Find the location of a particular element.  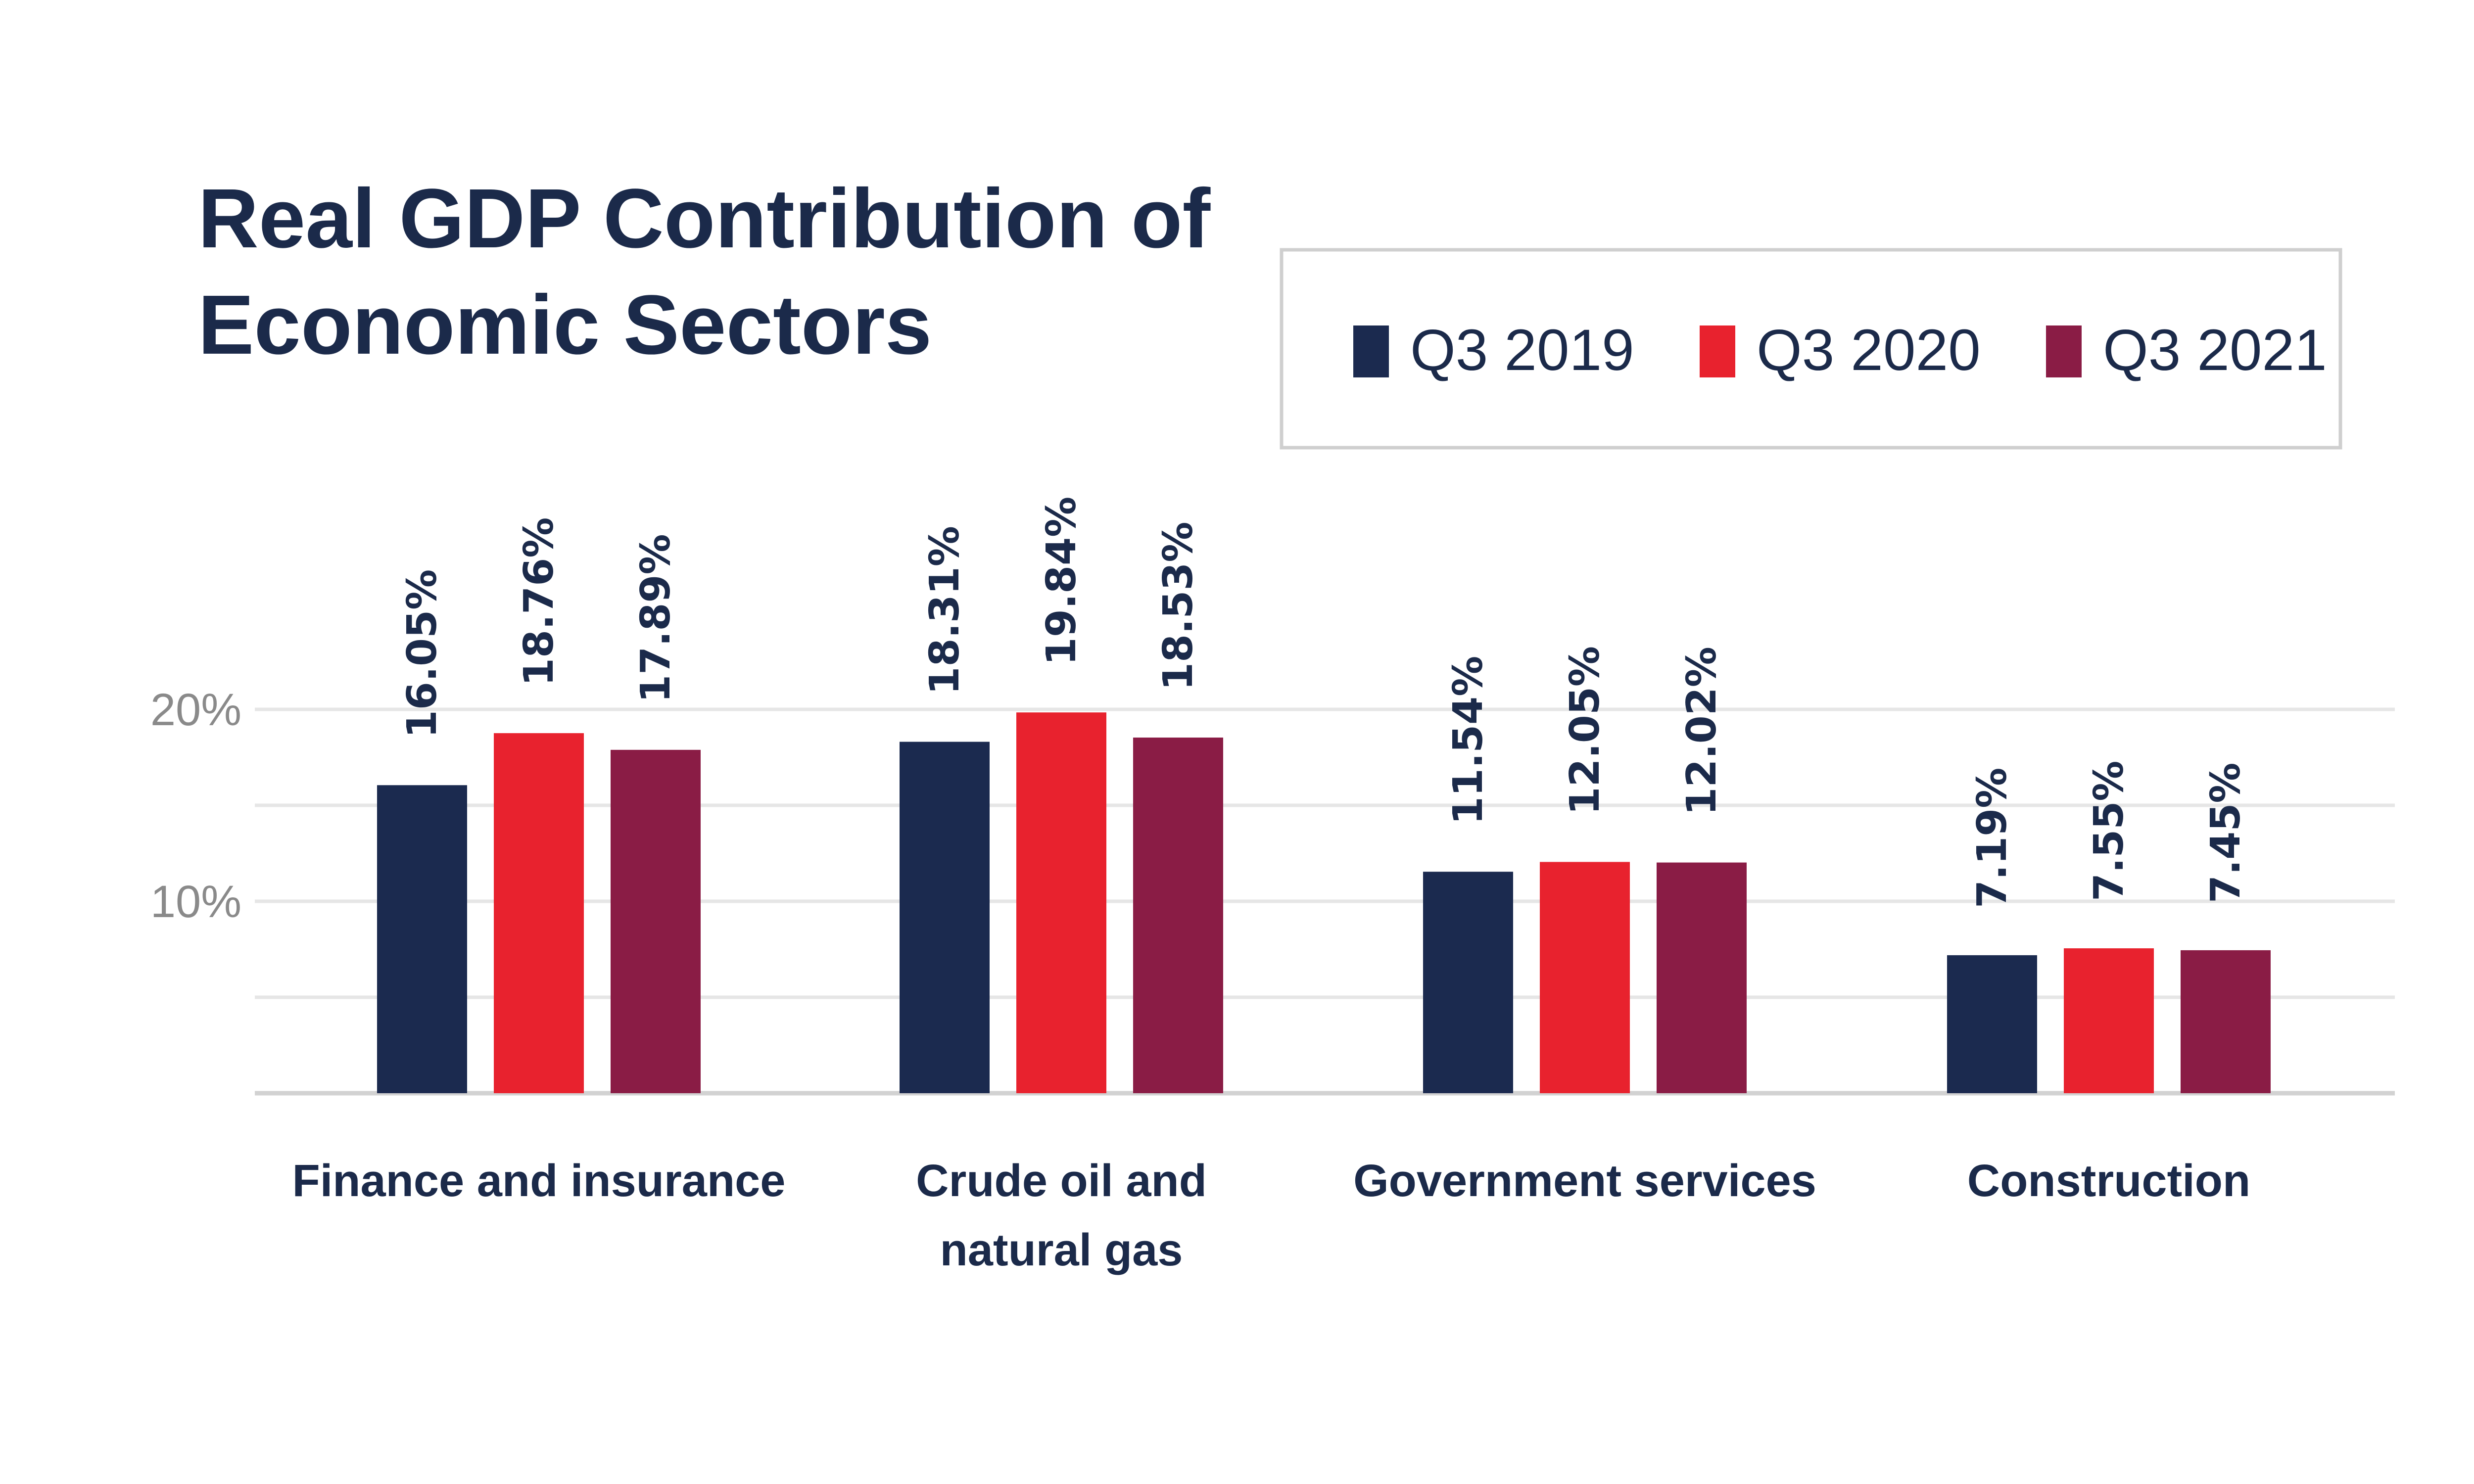

data-label: 17.89% is located at coordinates (656, 618).